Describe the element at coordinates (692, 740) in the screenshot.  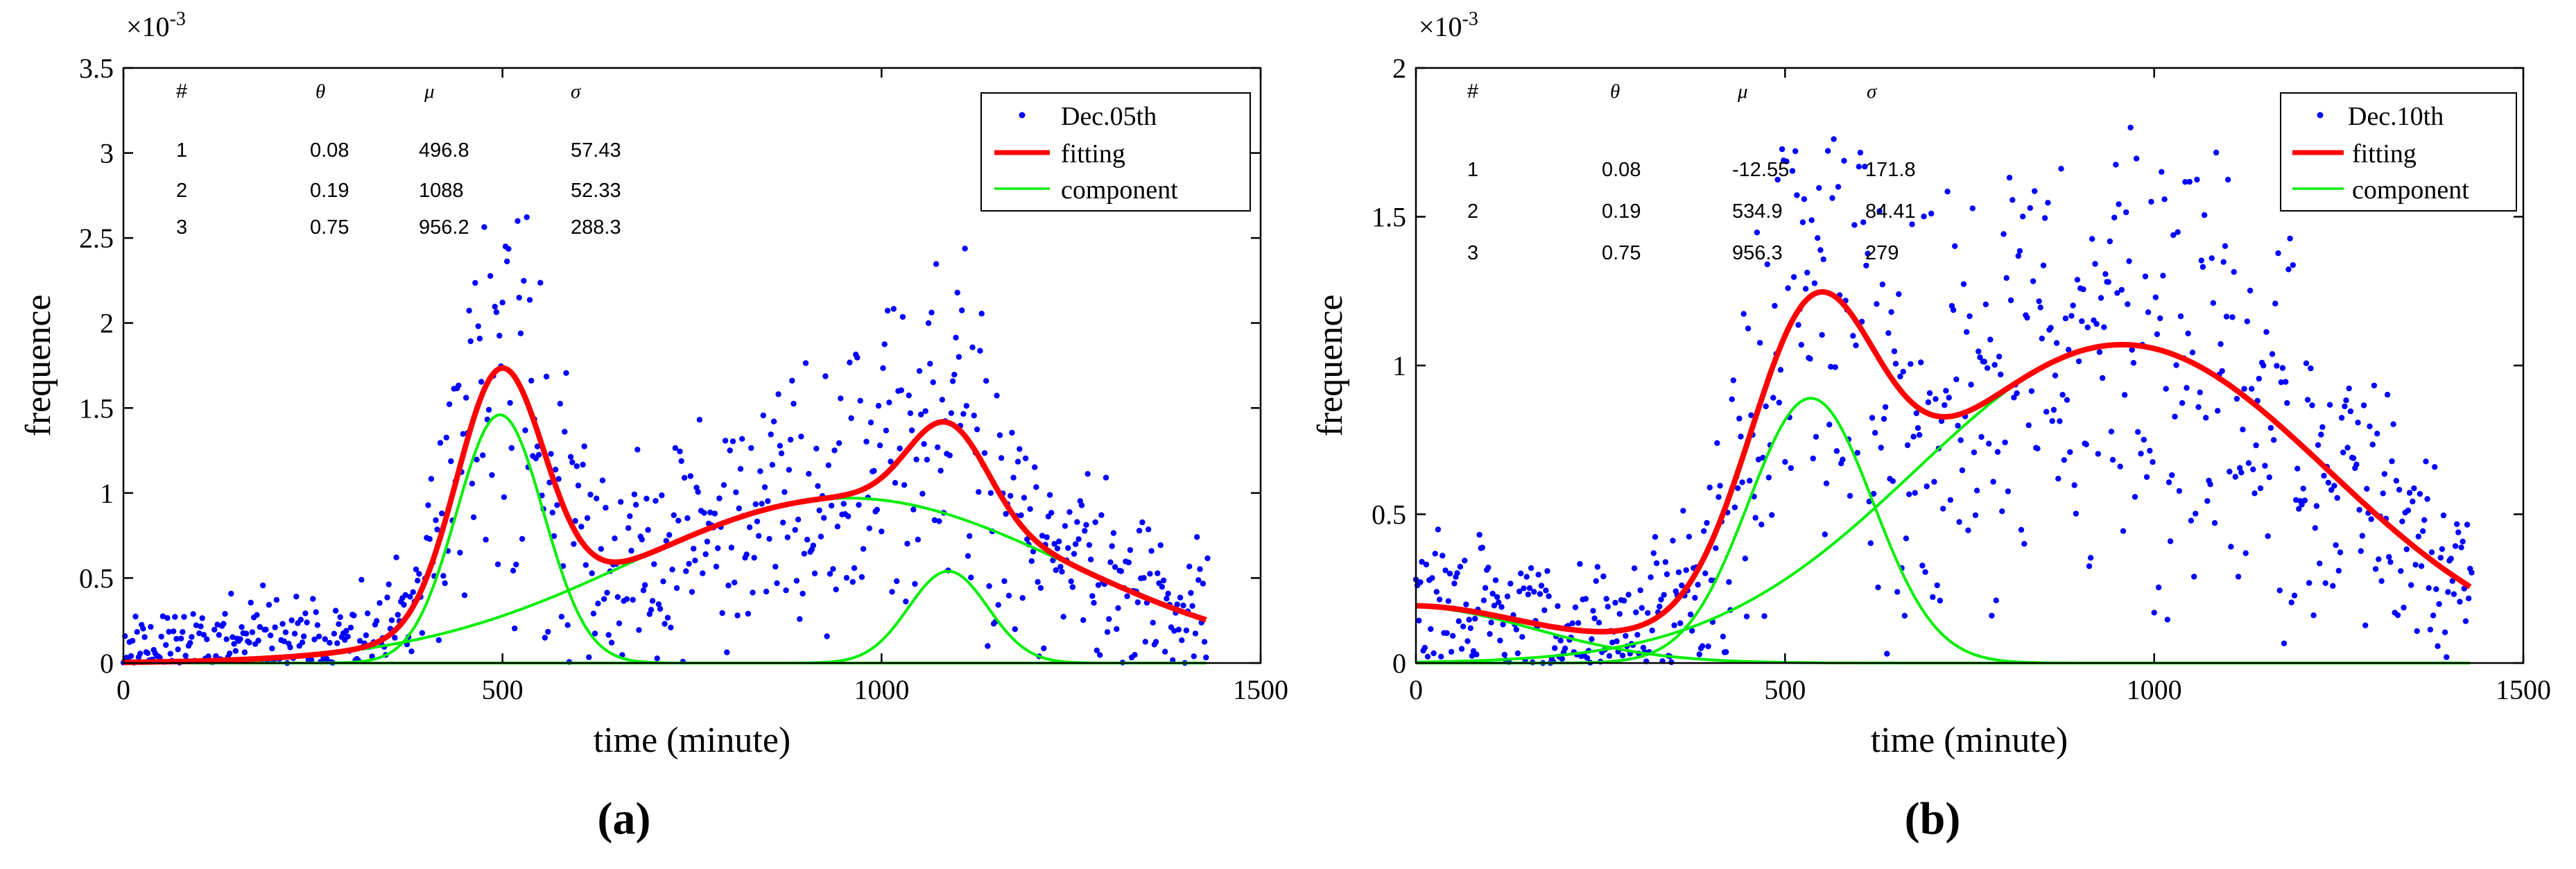
I see `x-axis-label: time (minute)` at that location.